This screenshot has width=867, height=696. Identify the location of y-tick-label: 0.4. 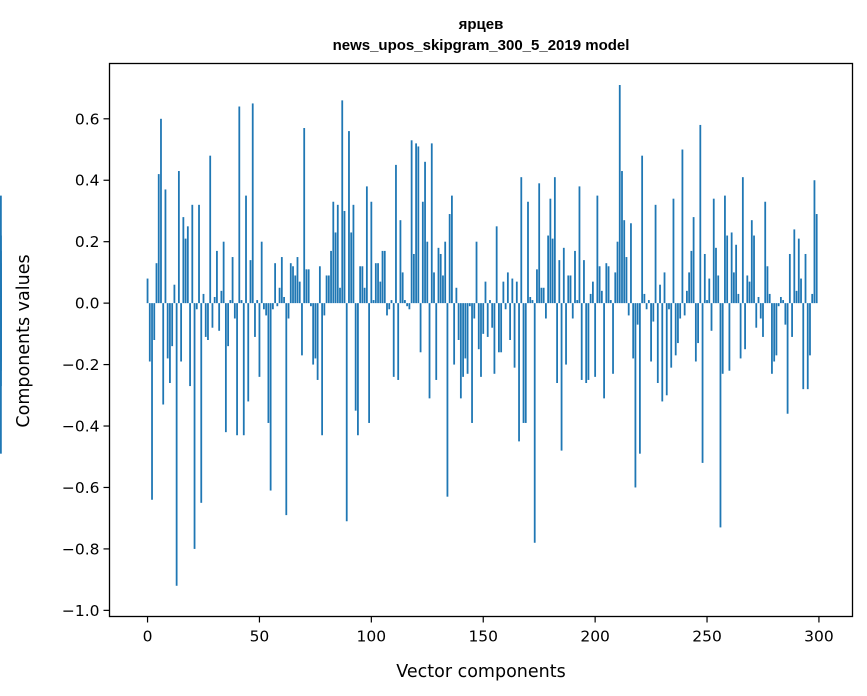
(87, 181).